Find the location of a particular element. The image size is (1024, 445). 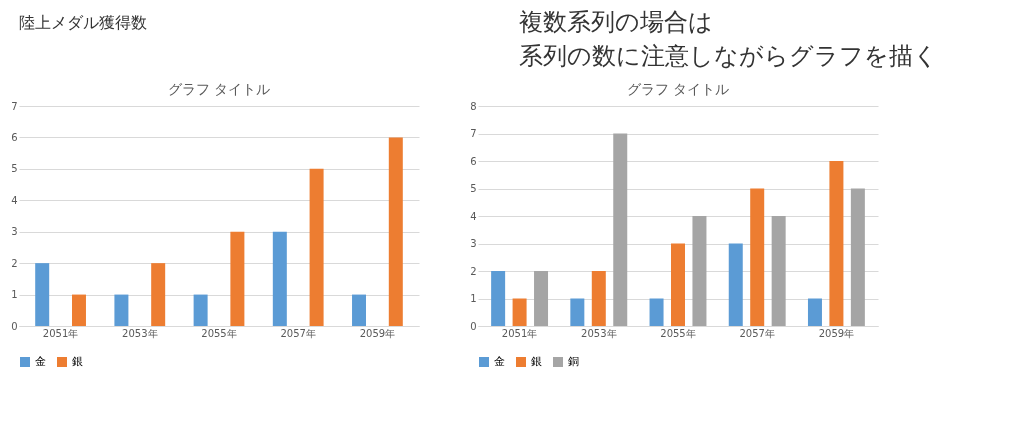

legend-label: 銅 is located at coordinates (573, 361).